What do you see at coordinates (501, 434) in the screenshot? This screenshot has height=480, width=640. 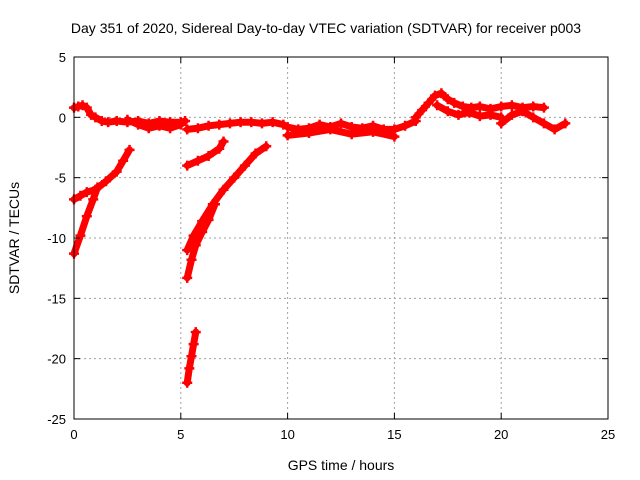 I see `x-tick-label: 20` at bounding box center [501, 434].